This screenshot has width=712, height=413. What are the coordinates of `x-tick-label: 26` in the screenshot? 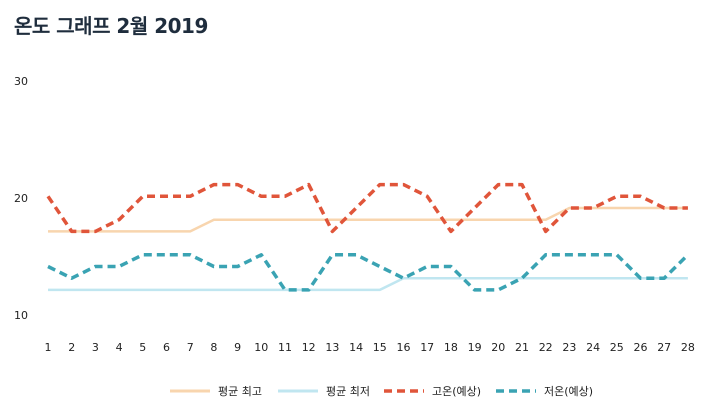 It's located at (641, 347).